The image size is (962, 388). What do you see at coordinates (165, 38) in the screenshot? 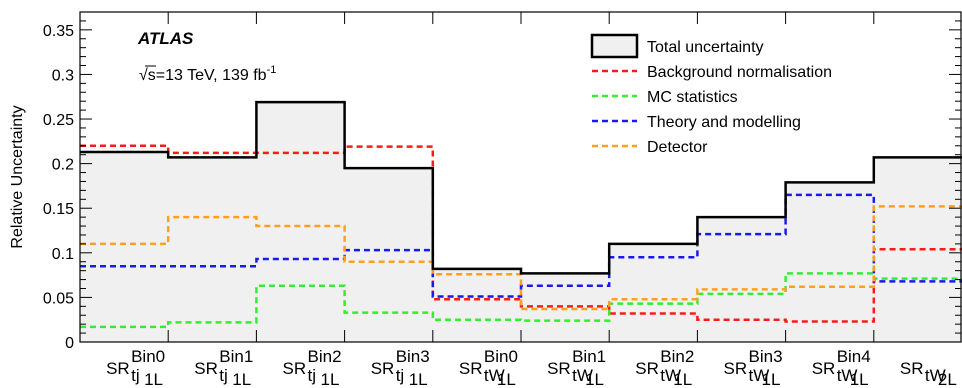
I see `atlas-label: ATLAS` at bounding box center [165, 38].